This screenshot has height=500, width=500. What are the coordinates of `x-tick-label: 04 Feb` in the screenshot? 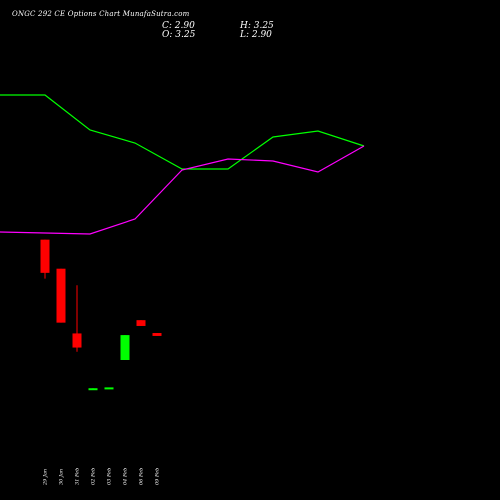 It's located at (126, 476).